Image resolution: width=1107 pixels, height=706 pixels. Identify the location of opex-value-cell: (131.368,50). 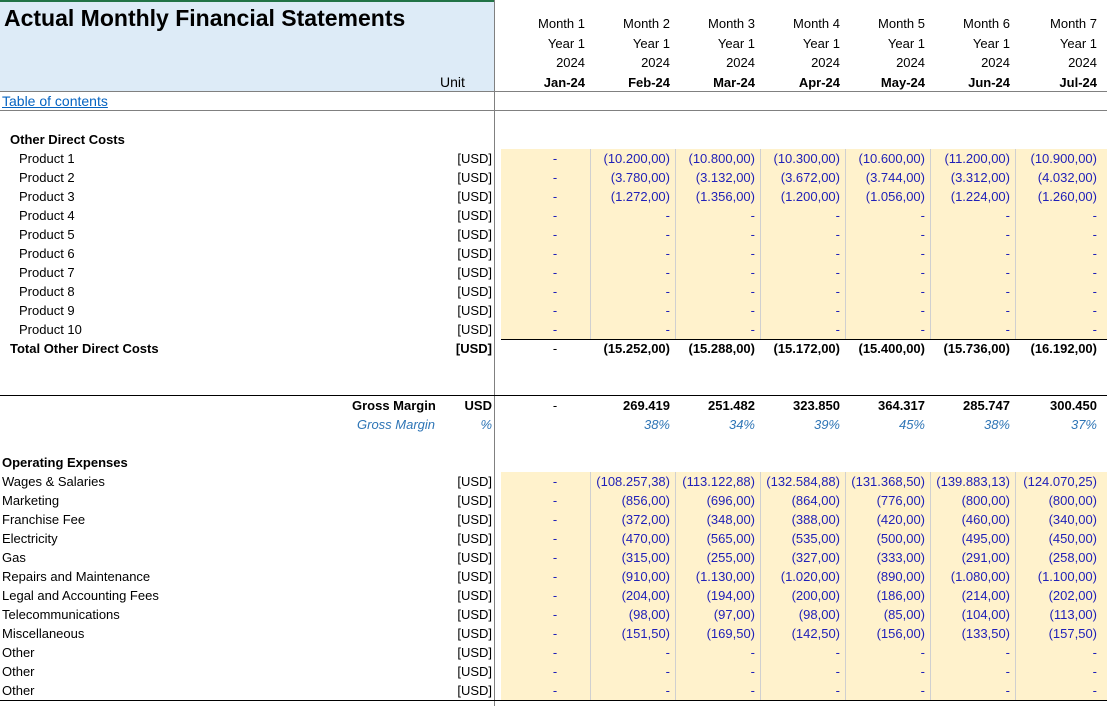
(888, 481).